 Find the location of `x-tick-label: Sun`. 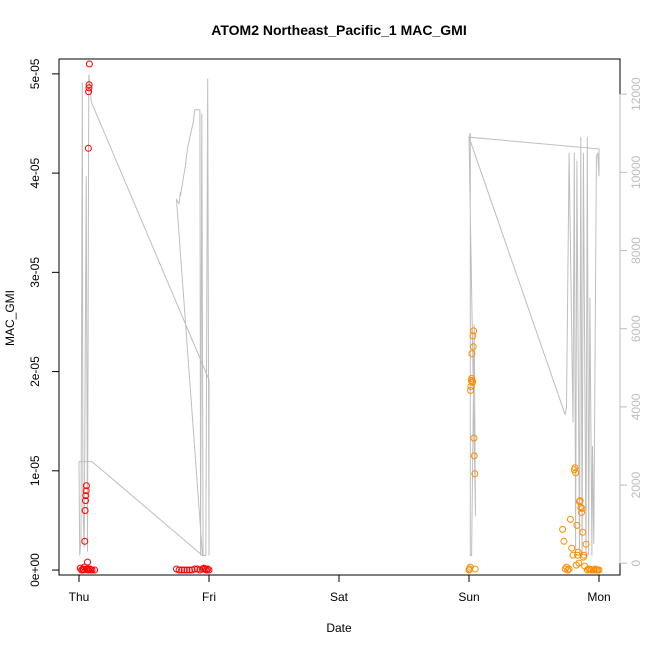

x-tick-label: Sun is located at coordinates (468, 597).